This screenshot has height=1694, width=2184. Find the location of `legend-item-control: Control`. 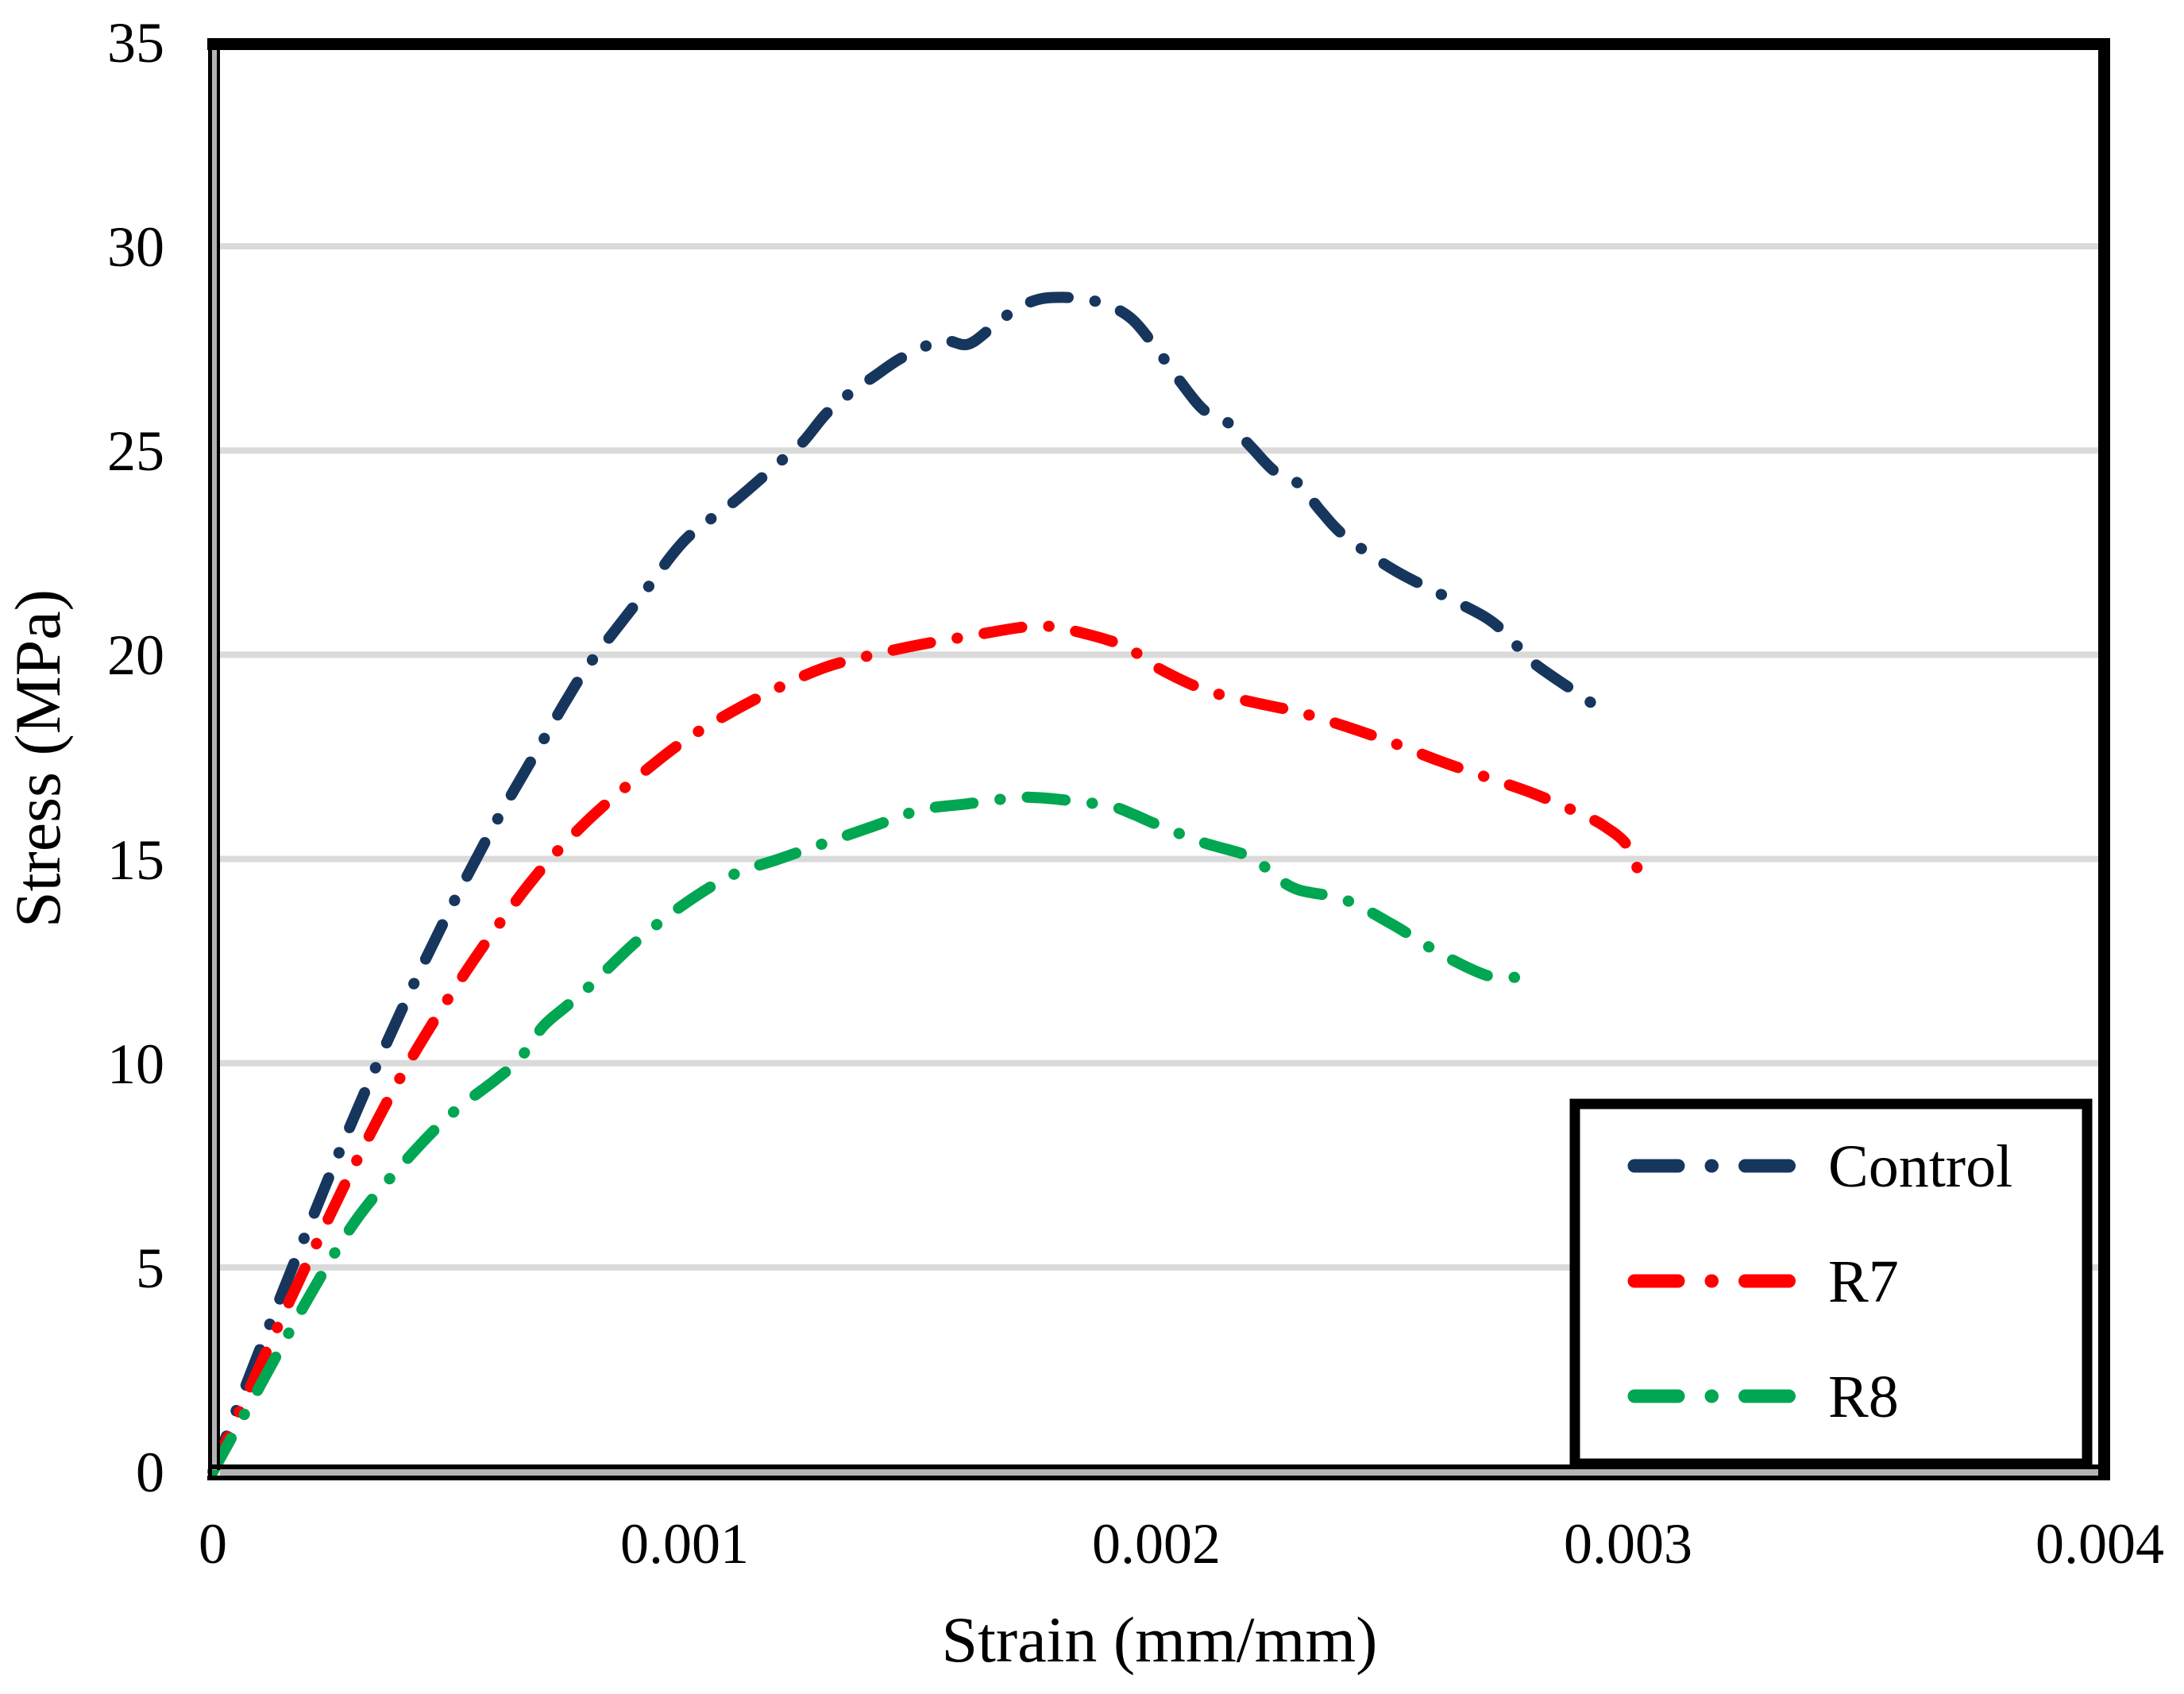

legend-item-control: Control is located at coordinates (1819, 1167).